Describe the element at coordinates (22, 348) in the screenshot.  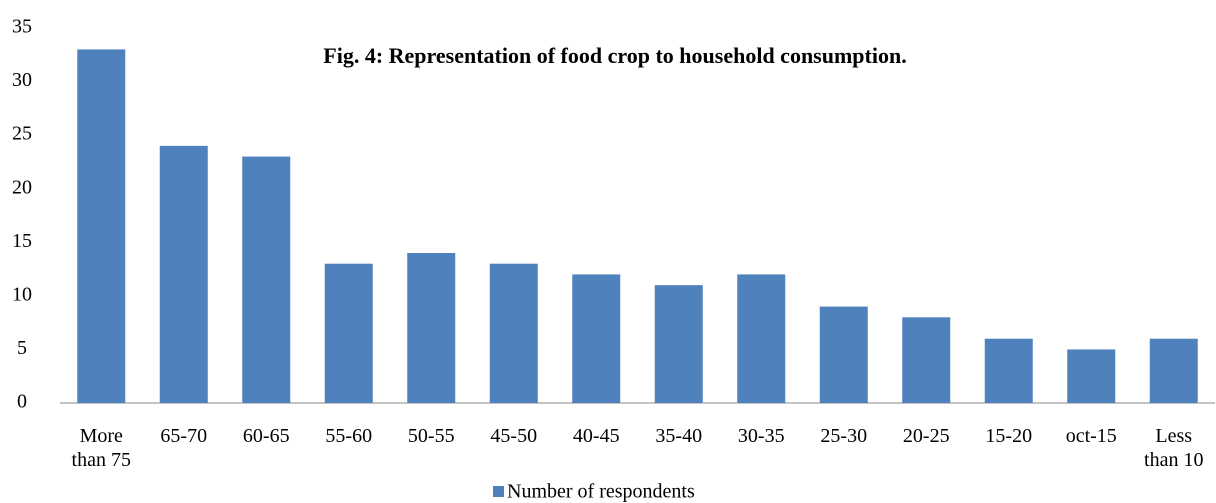
I see `y-tick-label: 5` at that location.